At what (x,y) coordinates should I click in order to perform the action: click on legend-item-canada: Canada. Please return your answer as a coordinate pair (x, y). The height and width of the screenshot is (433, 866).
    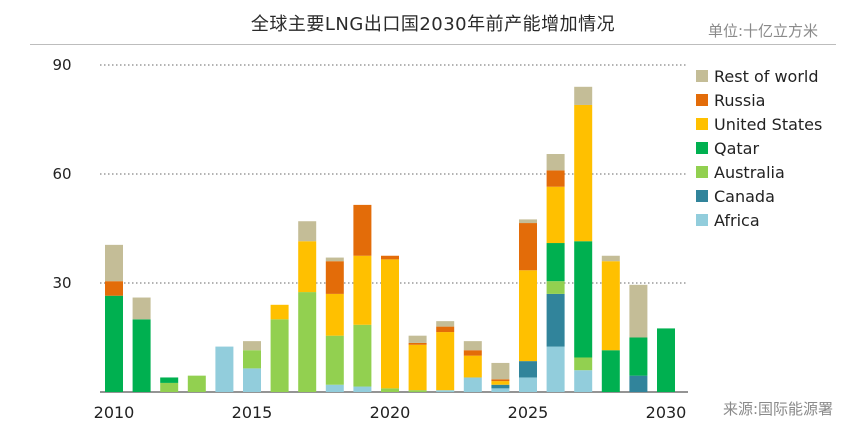
    Looking at the image, I should click on (759, 196).